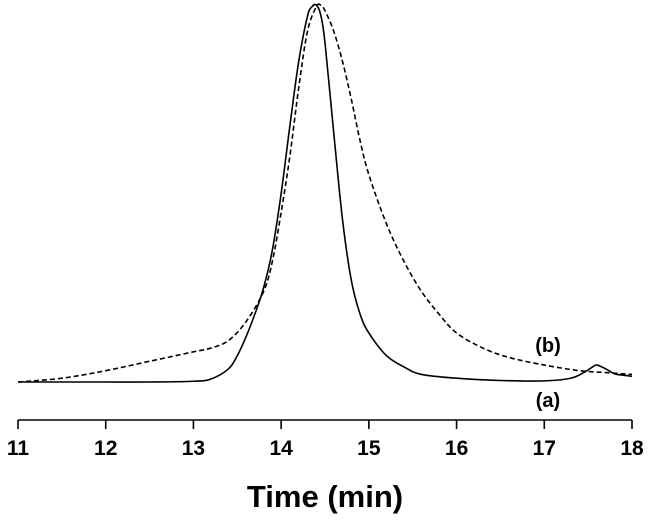 Image resolution: width=650 pixels, height=522 pixels. Describe the element at coordinates (632, 448) in the screenshot. I see `x-tick-label-18: 18` at that location.